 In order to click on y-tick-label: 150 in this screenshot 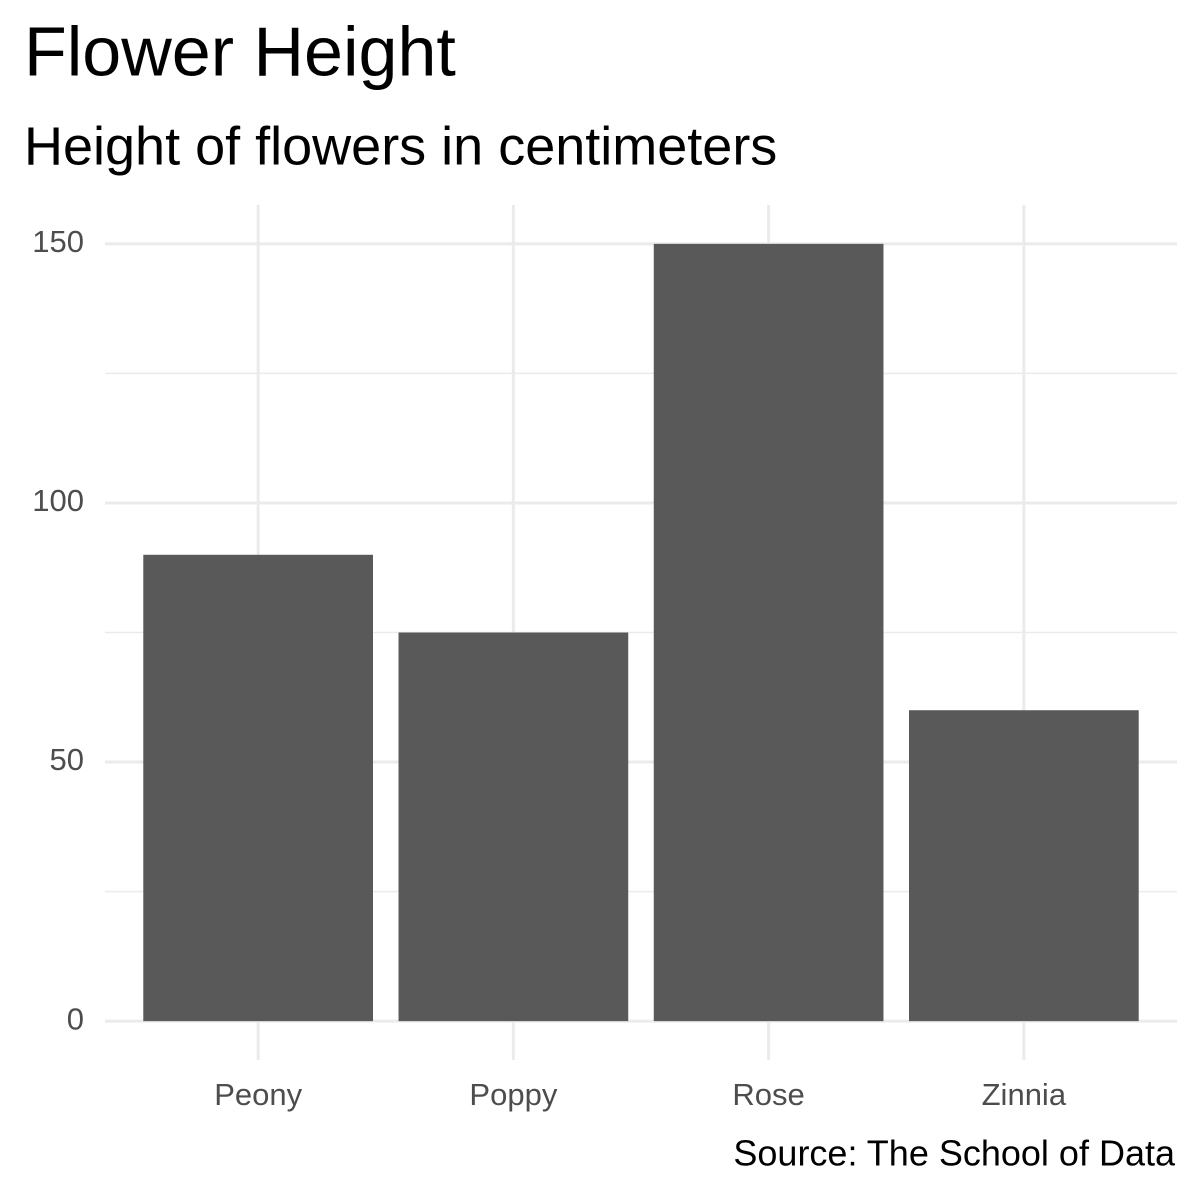, I will do `click(58, 241)`.